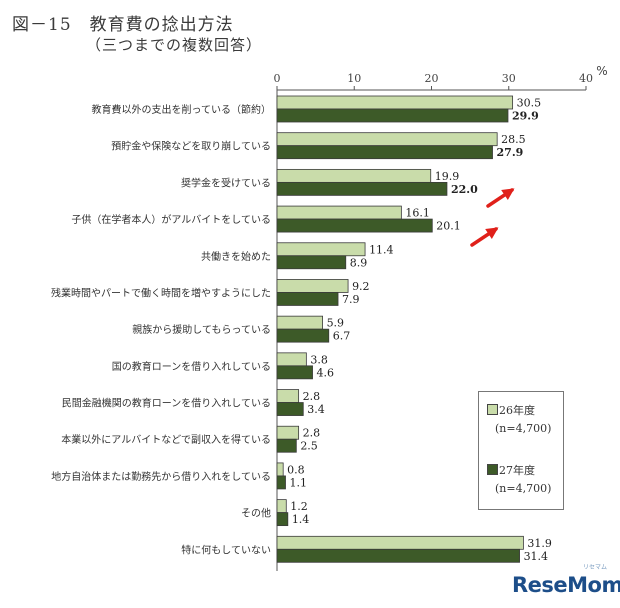  Describe the element at coordinates (319, 359) in the screenshot. I see `data-label-26: 3.8` at that location.